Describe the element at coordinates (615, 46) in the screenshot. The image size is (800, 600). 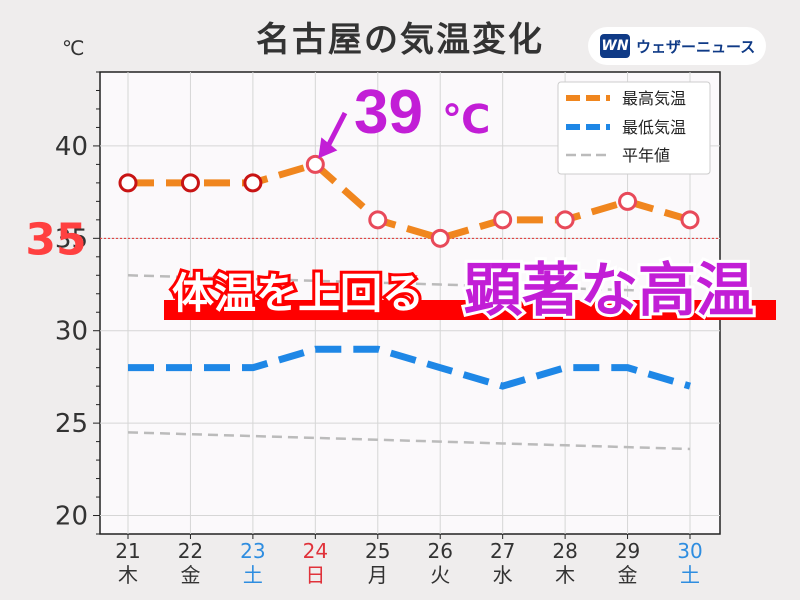
I see `weathernews-logo-icon: WN` at that location.